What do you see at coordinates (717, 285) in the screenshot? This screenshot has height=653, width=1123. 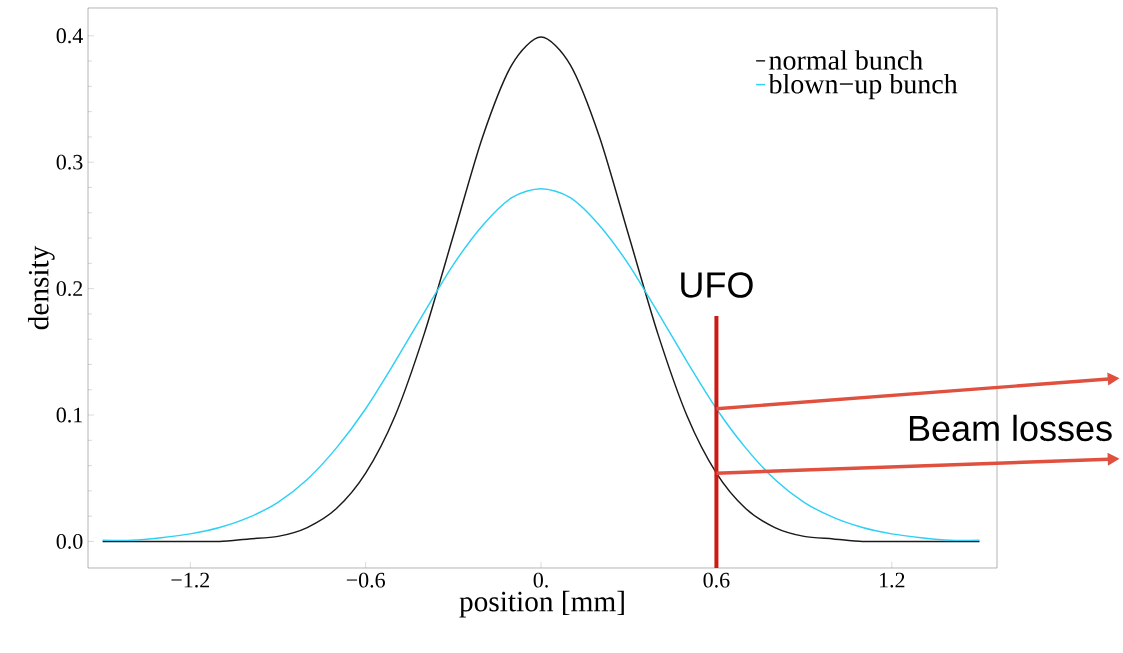 I see `ref-line-label: UFO` at bounding box center [717, 285].